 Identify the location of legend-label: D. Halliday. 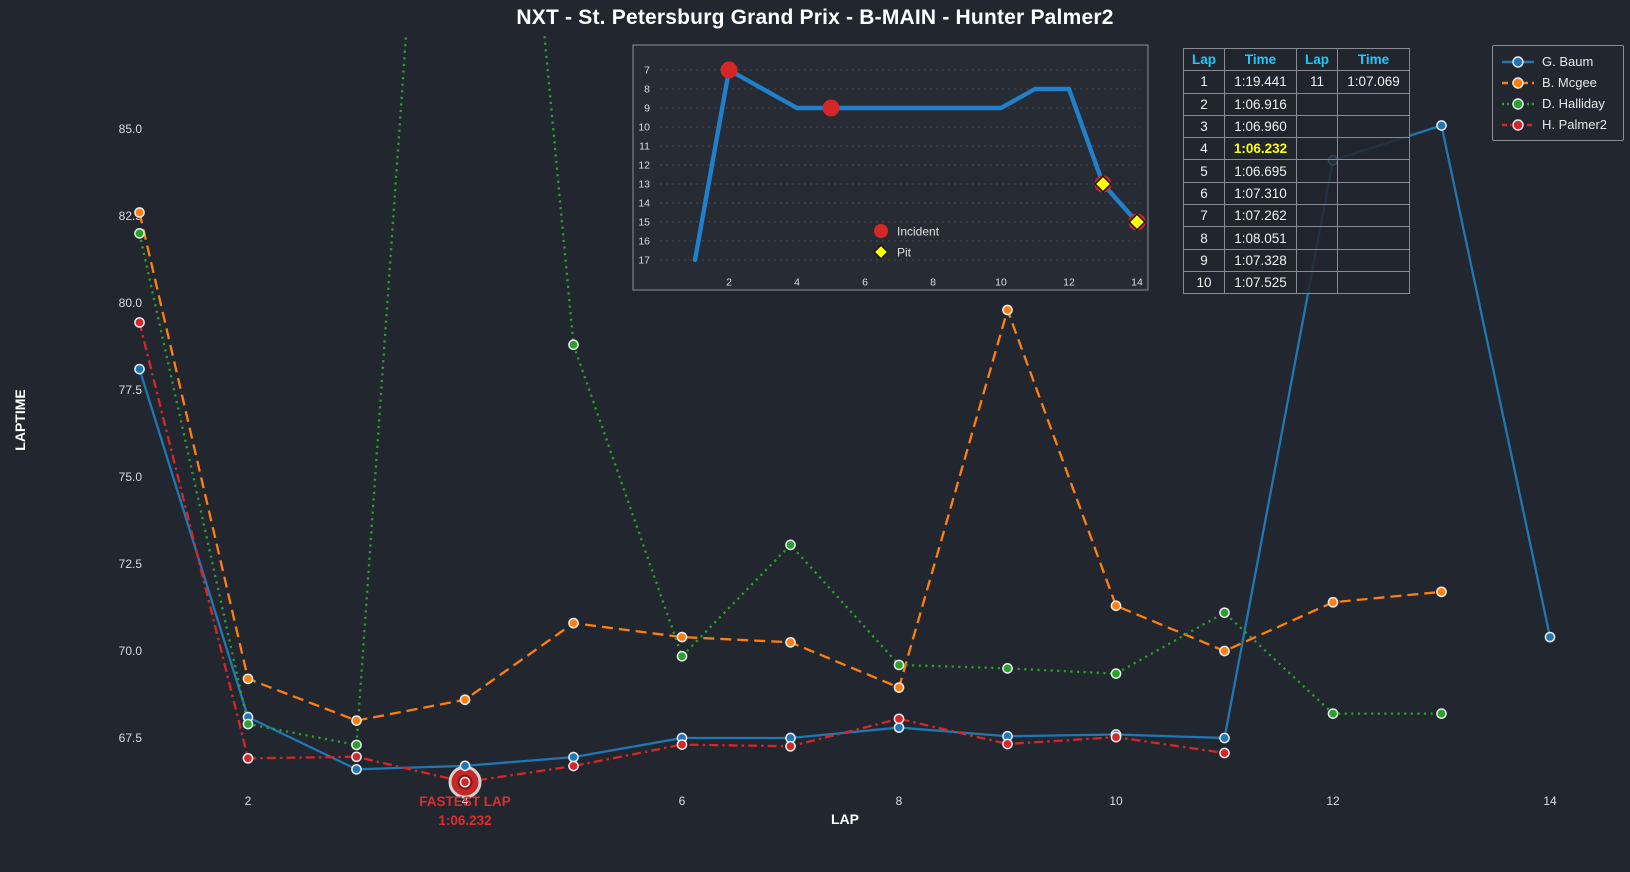
(1573, 103).